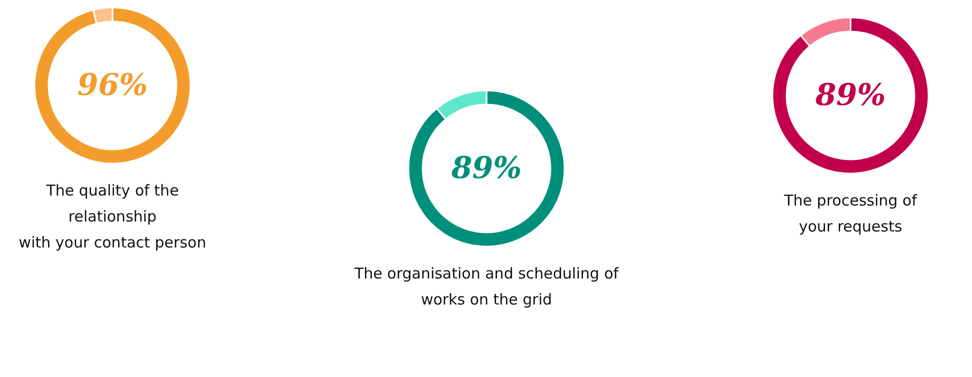 The height and width of the screenshot is (377, 972). Describe the element at coordinates (850, 214) in the screenshot. I see `text: The processing of your requests` at that location.